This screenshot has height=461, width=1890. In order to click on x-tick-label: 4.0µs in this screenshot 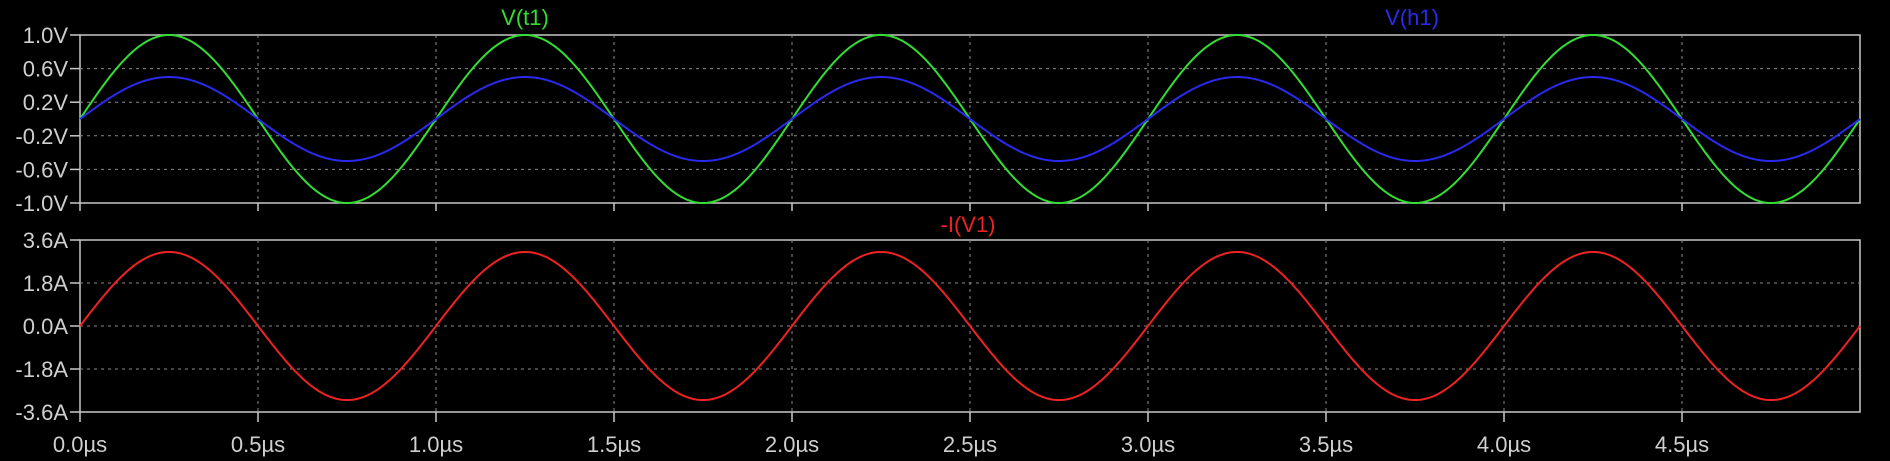, I will do `click(1504, 444)`.